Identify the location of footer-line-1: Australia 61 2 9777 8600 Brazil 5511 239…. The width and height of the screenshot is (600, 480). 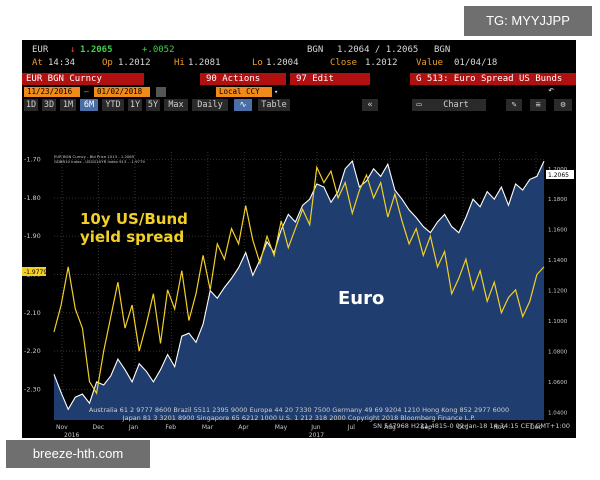
(299, 410).